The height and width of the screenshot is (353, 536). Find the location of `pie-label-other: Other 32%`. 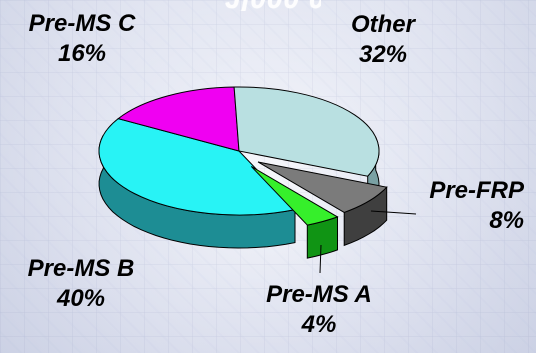

pie-label-other: Other 32% is located at coordinates (383, 40).